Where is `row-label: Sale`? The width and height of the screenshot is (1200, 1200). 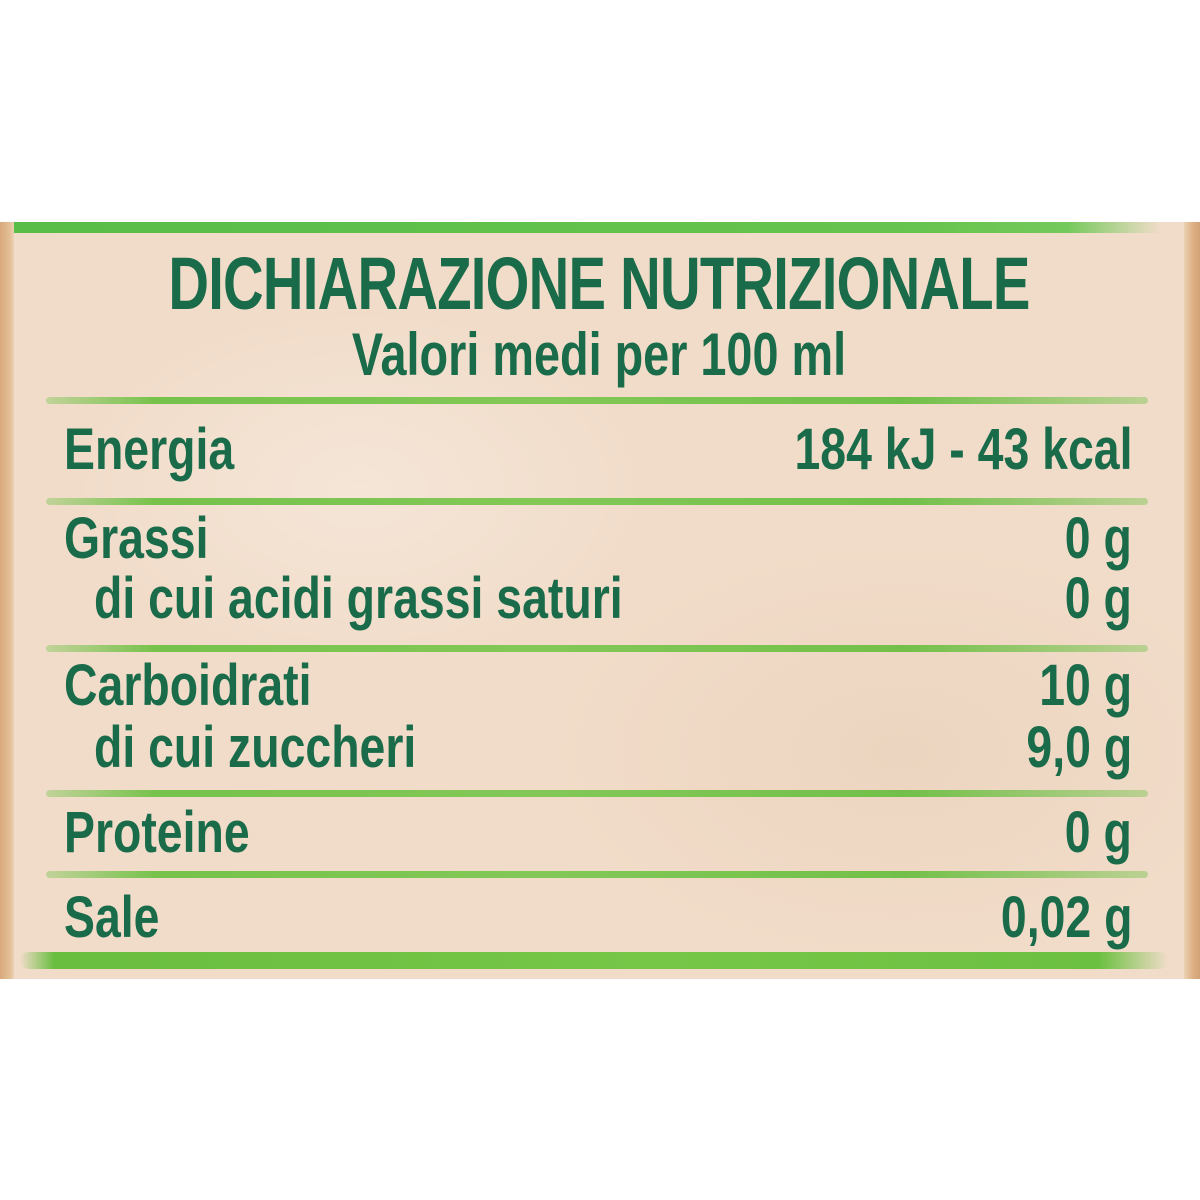
row-label: Sale is located at coordinates (112, 917).